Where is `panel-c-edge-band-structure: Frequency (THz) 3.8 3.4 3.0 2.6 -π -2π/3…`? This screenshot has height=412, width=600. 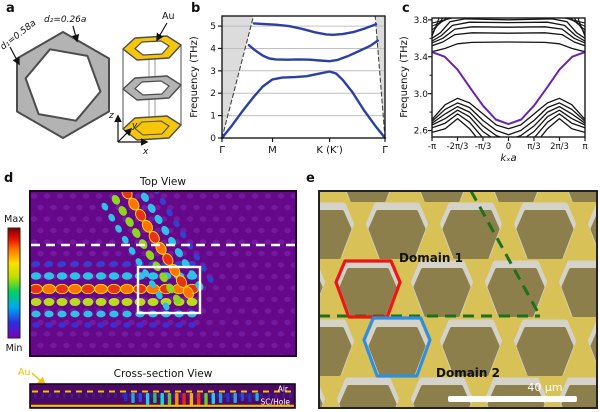 panel-c-edge-band-structure: Frequency (THz) 3.8 3.4 3.0 2.6 -π -2π/3… is located at coordinates (493, 90).